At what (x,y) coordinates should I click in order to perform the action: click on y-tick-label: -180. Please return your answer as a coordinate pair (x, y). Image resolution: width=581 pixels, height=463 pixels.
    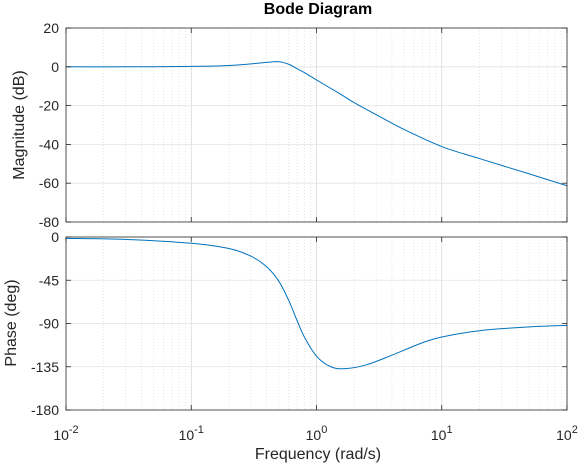
    Looking at the image, I should click on (45, 410).